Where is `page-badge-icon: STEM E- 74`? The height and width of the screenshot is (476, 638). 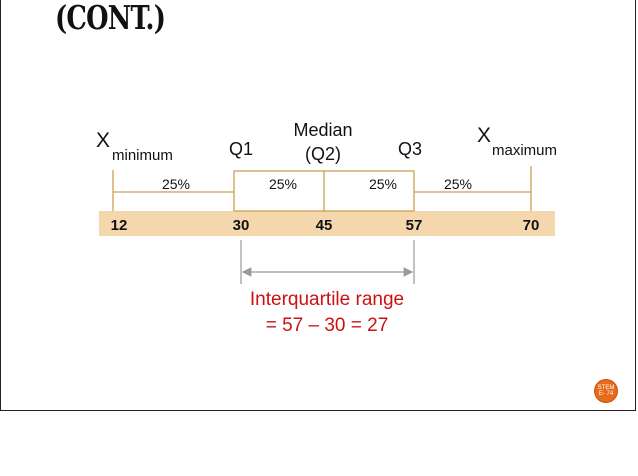 page-badge-icon: STEM E- 74 is located at coordinates (606, 391).